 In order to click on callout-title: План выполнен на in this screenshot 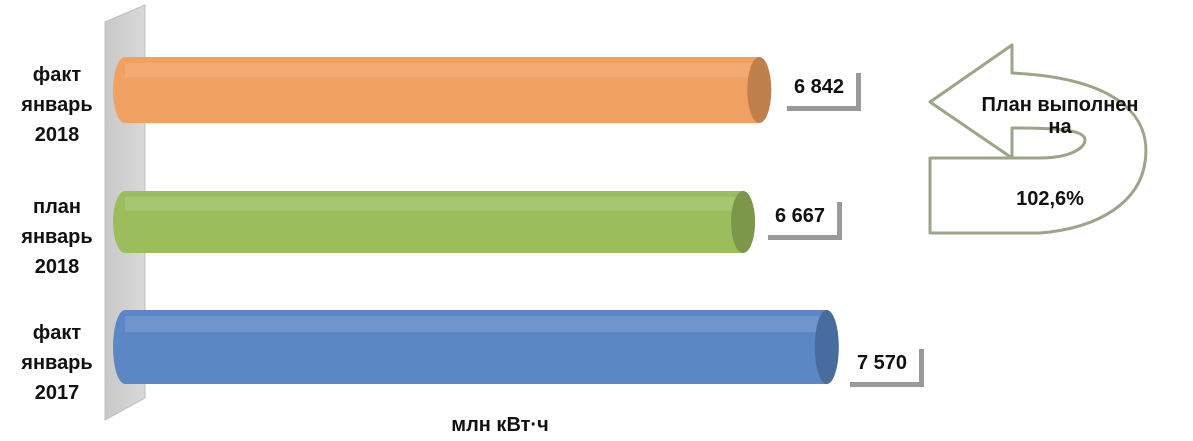, I will do `click(1060, 116)`.